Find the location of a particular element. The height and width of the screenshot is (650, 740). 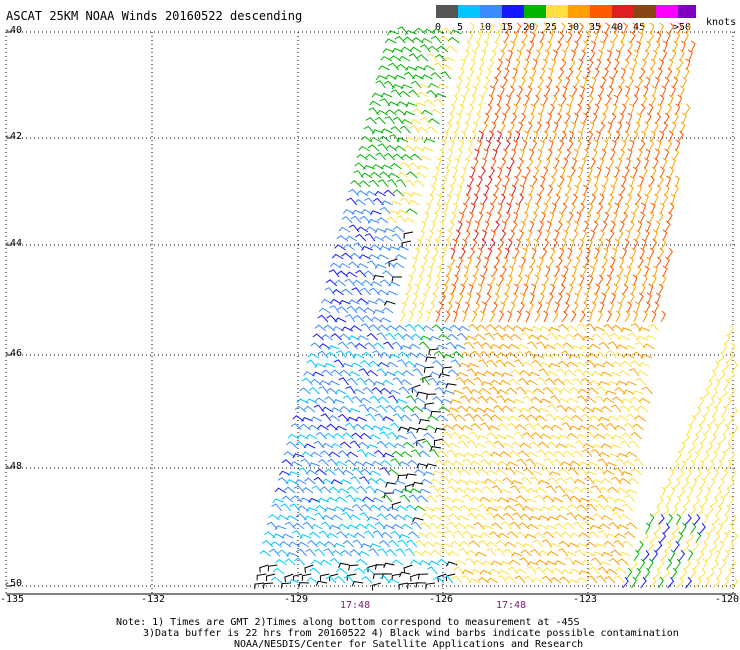

lat-label-44: -44 is located at coordinates (13, 243).